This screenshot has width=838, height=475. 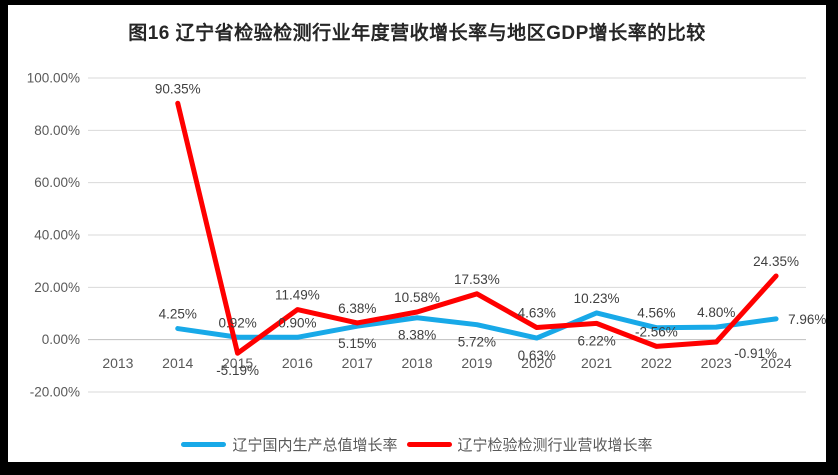 What do you see at coordinates (417, 297) in the screenshot?
I see `revenue-growth-data-label: 10.58%` at bounding box center [417, 297].